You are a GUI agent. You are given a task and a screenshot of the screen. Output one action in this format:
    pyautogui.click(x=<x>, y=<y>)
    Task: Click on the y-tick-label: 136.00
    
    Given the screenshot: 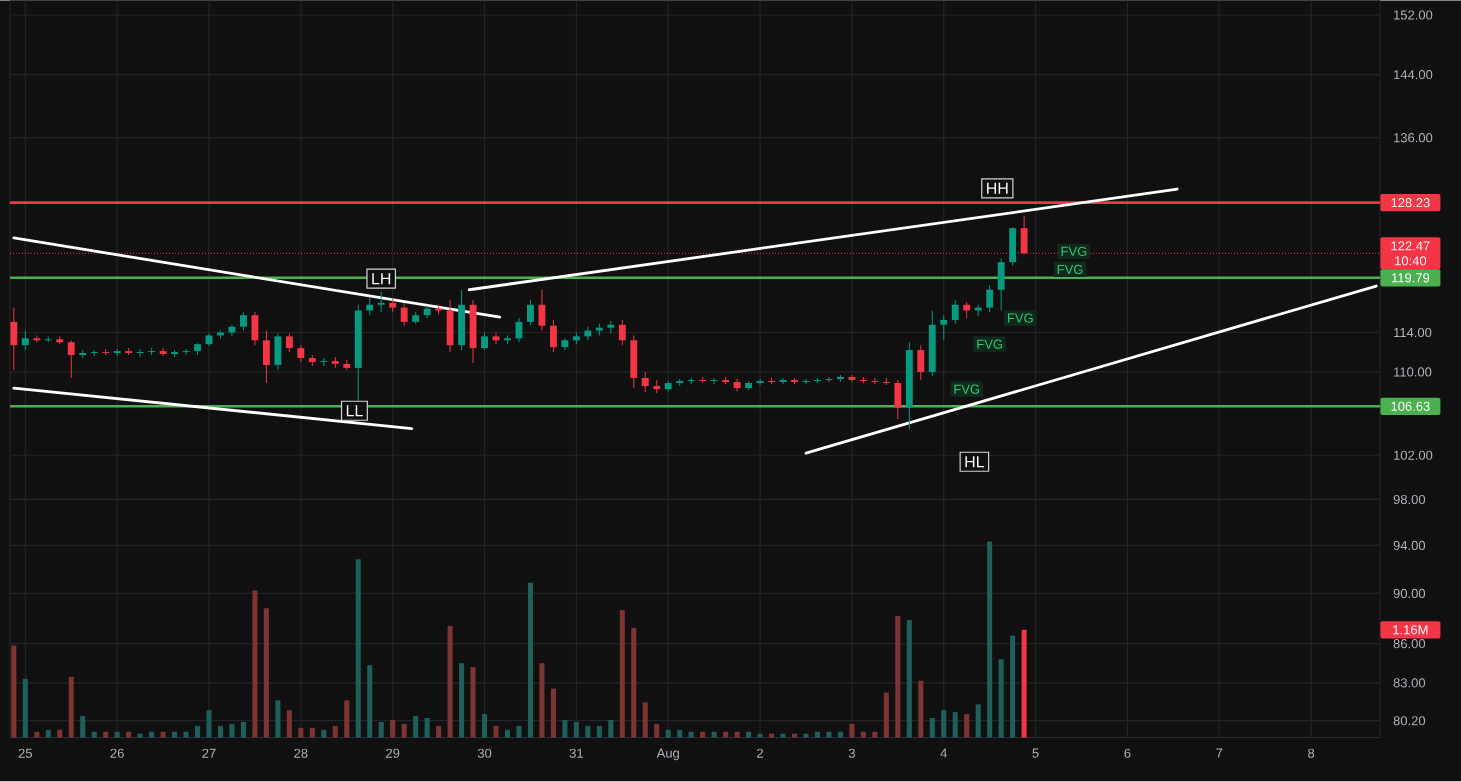 What is the action you would take?
    pyautogui.click(x=1413, y=138)
    